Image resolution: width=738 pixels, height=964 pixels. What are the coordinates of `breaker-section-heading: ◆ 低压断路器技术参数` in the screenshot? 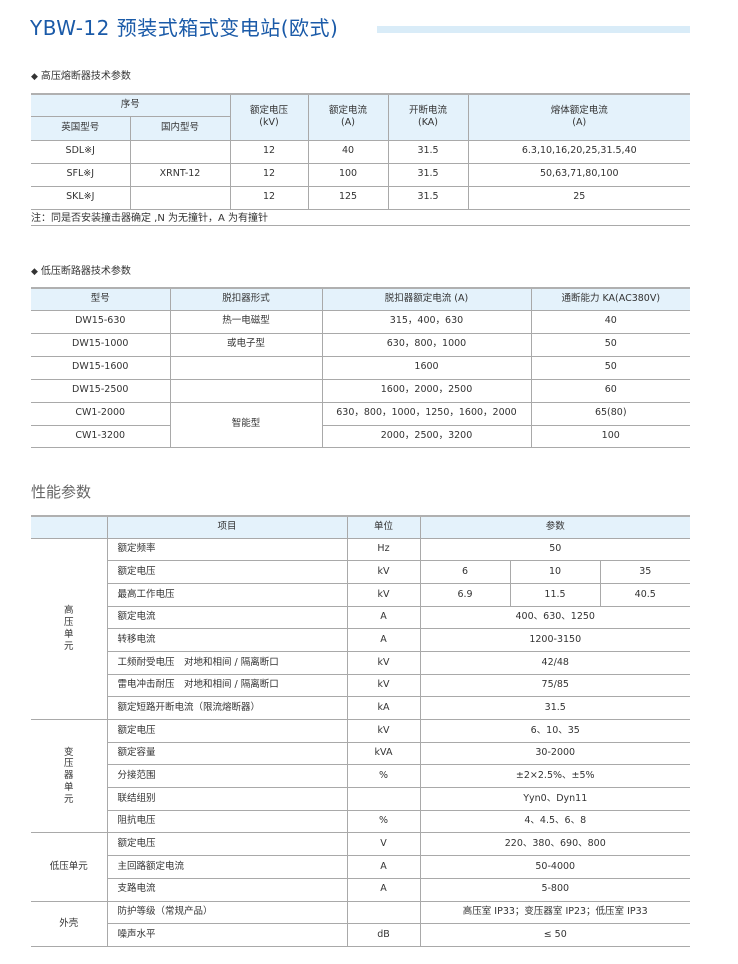 It's located at (81, 269).